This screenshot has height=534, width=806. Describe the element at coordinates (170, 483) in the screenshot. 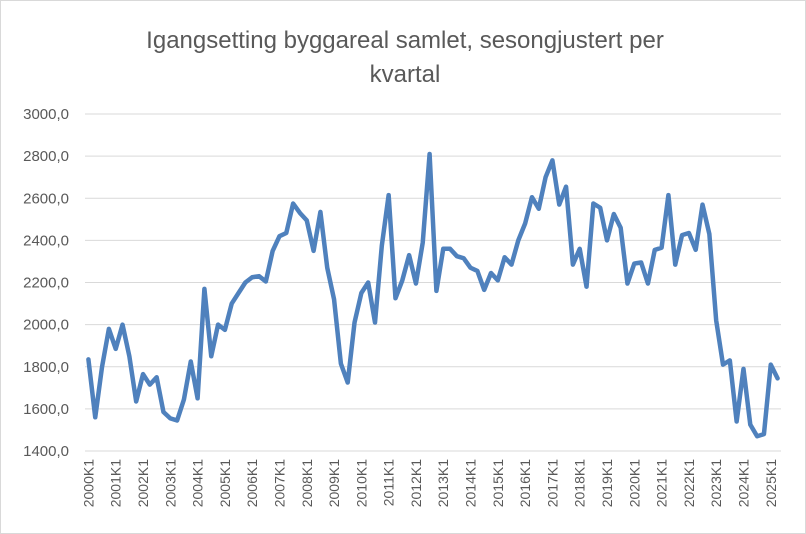

I see `x-tick-label: 2003K1` at that location.